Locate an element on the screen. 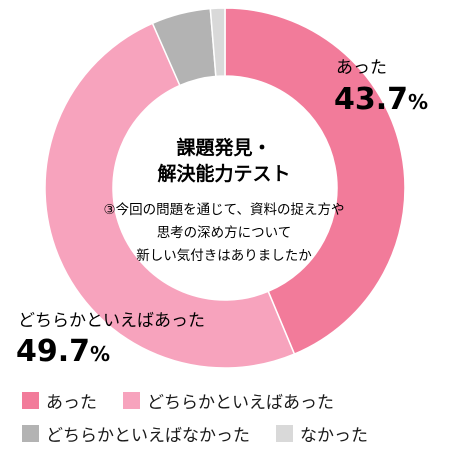 The width and height of the screenshot is (450, 450). legend-item-dochiraka-atta: どちらかといえばあった is located at coordinates (228, 400).